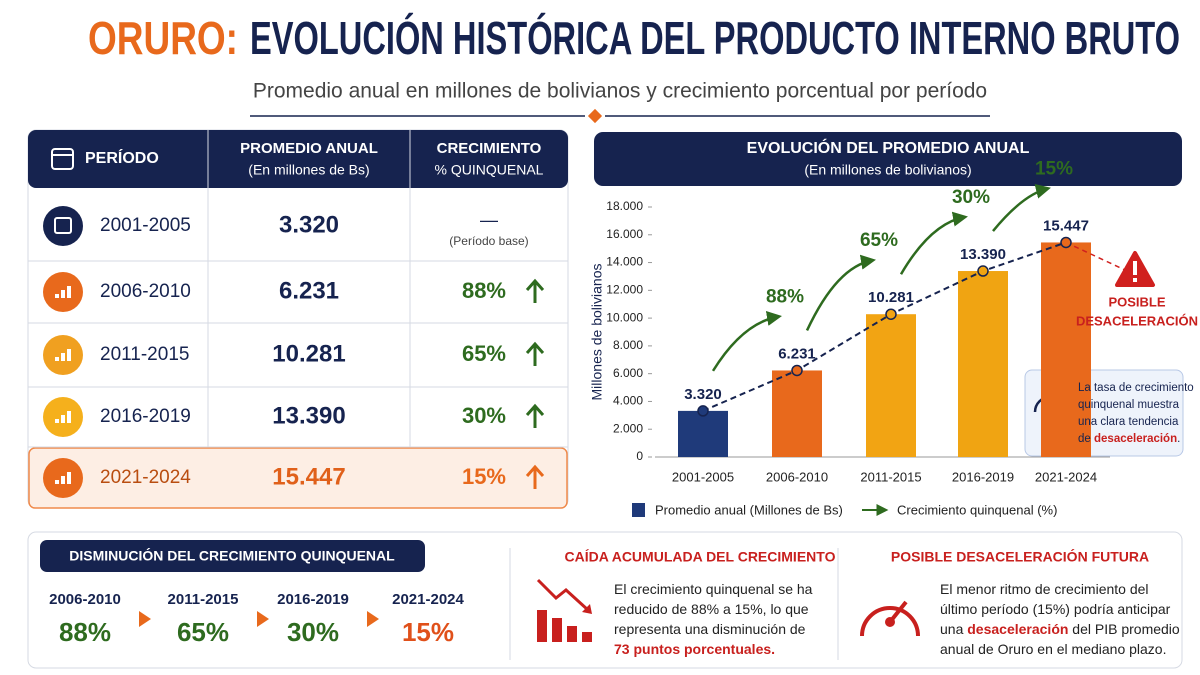 The width and height of the screenshot is (1200, 675). I want to click on growth: —, so click(489, 220).